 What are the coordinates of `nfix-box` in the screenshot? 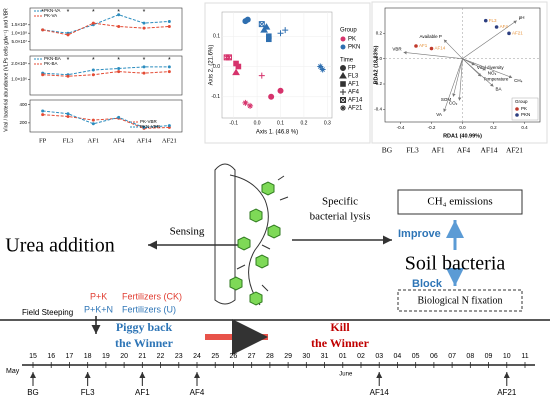 It's located at (460, 300).